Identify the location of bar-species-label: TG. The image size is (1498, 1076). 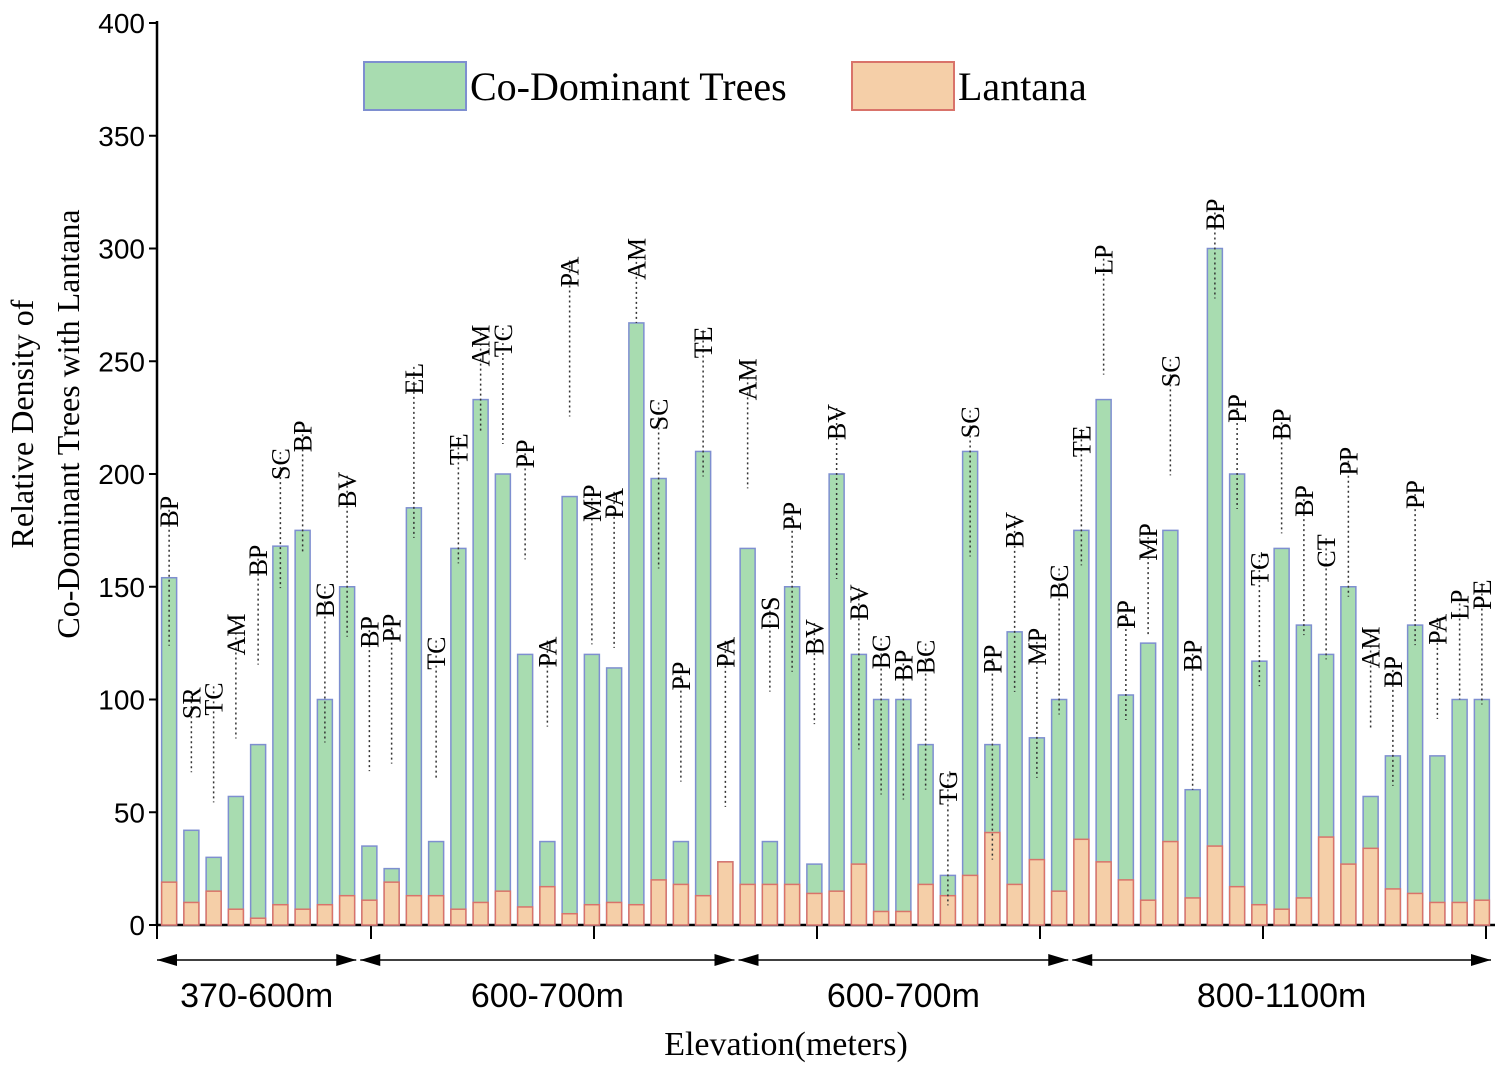
(1259, 568).